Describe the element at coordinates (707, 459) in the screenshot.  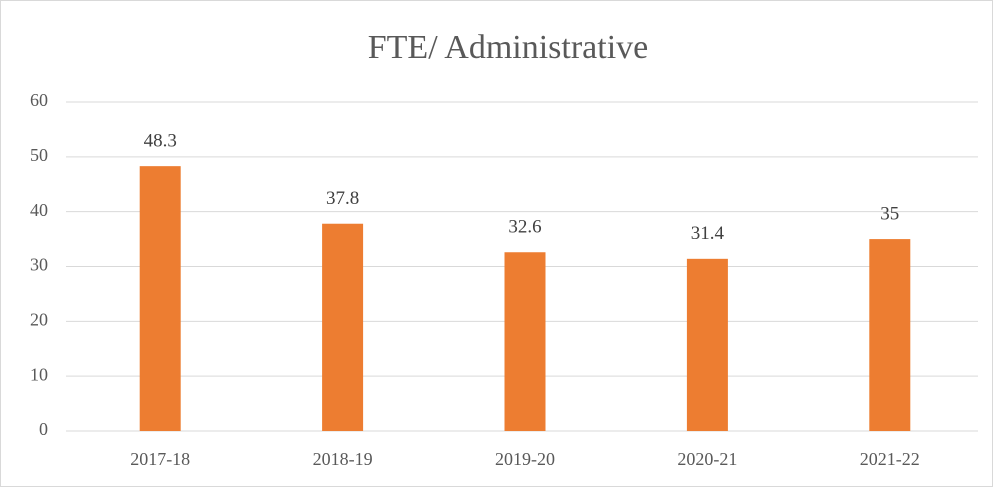
I see `x-tick-label: 2020-21` at that location.